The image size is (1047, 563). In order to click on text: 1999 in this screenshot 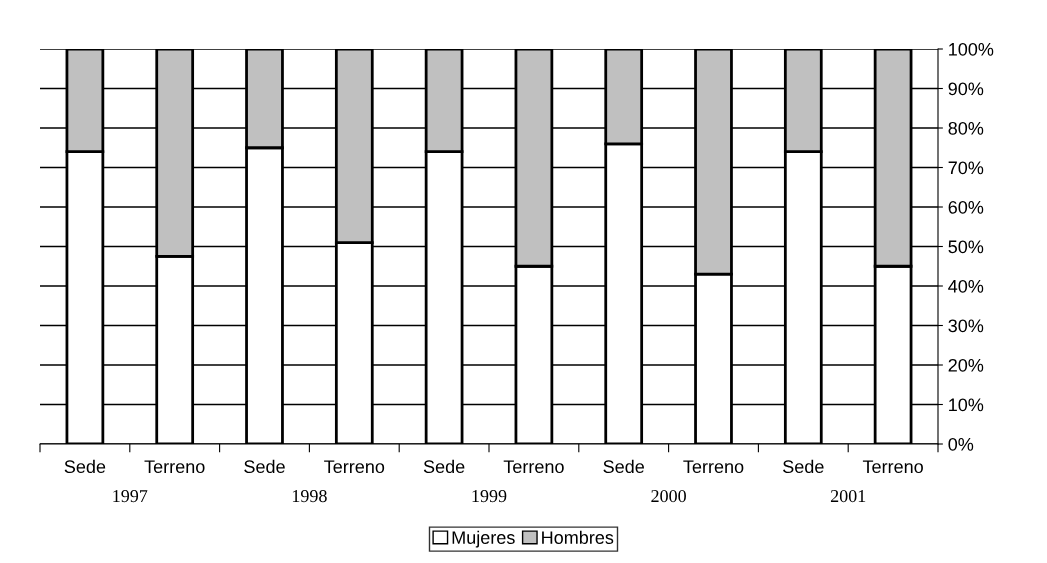, I will do `click(489, 496)`.